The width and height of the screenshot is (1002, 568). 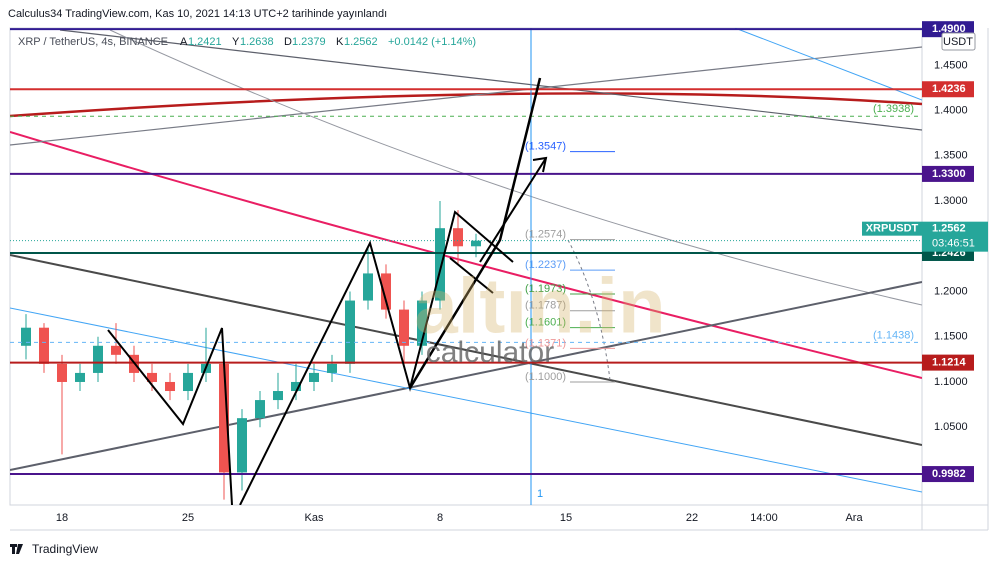 I want to click on countdown: 03:46:51, so click(x=953, y=244).